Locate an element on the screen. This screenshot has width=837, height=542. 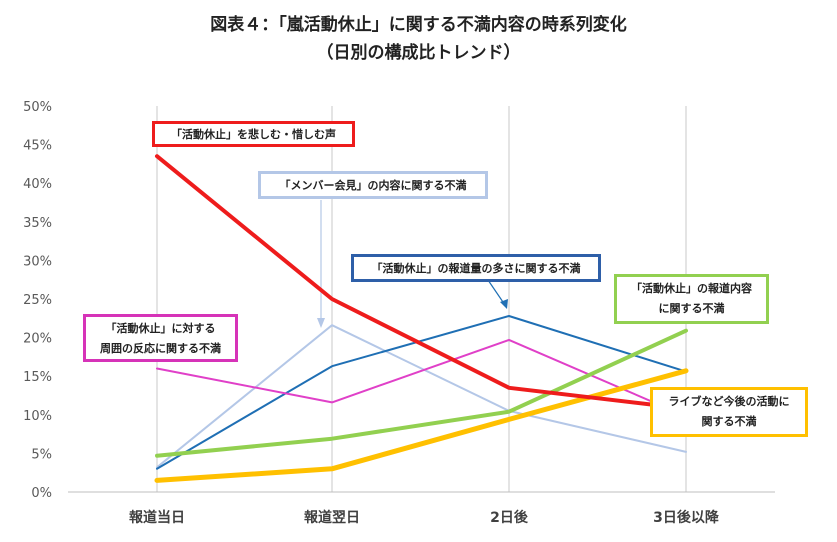
callout-text: 「活動休止」を悲しむ・惜しむ声 is located at coordinates (253, 134).